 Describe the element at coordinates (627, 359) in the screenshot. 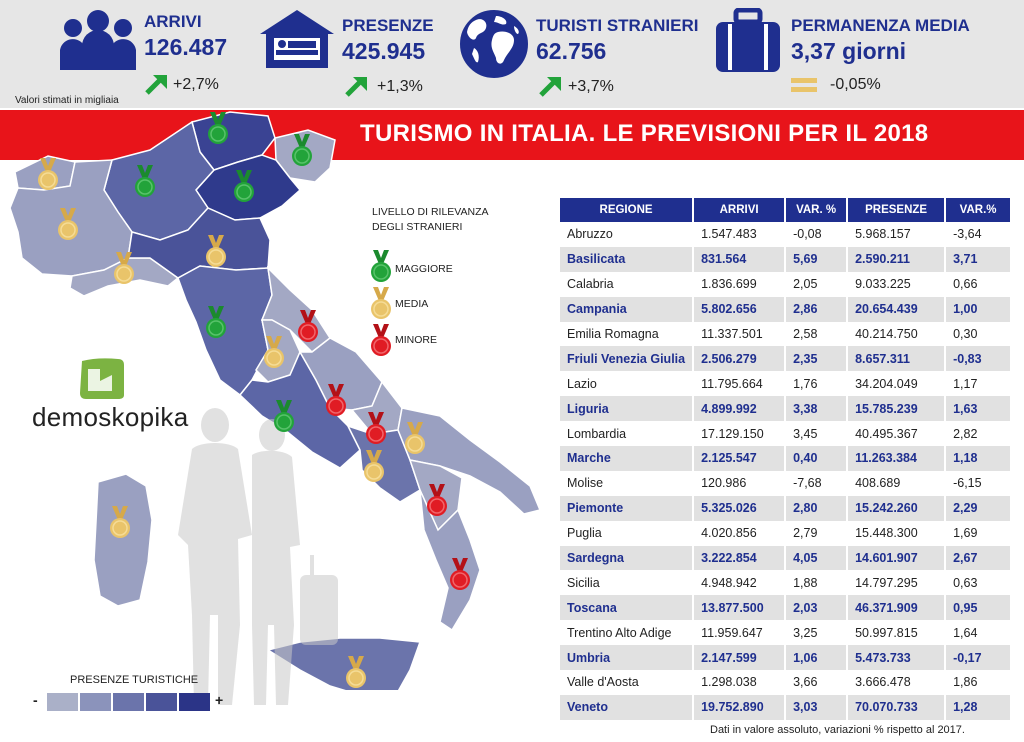

I see `cell-regione: Friuli Venezia Giulia` at that location.